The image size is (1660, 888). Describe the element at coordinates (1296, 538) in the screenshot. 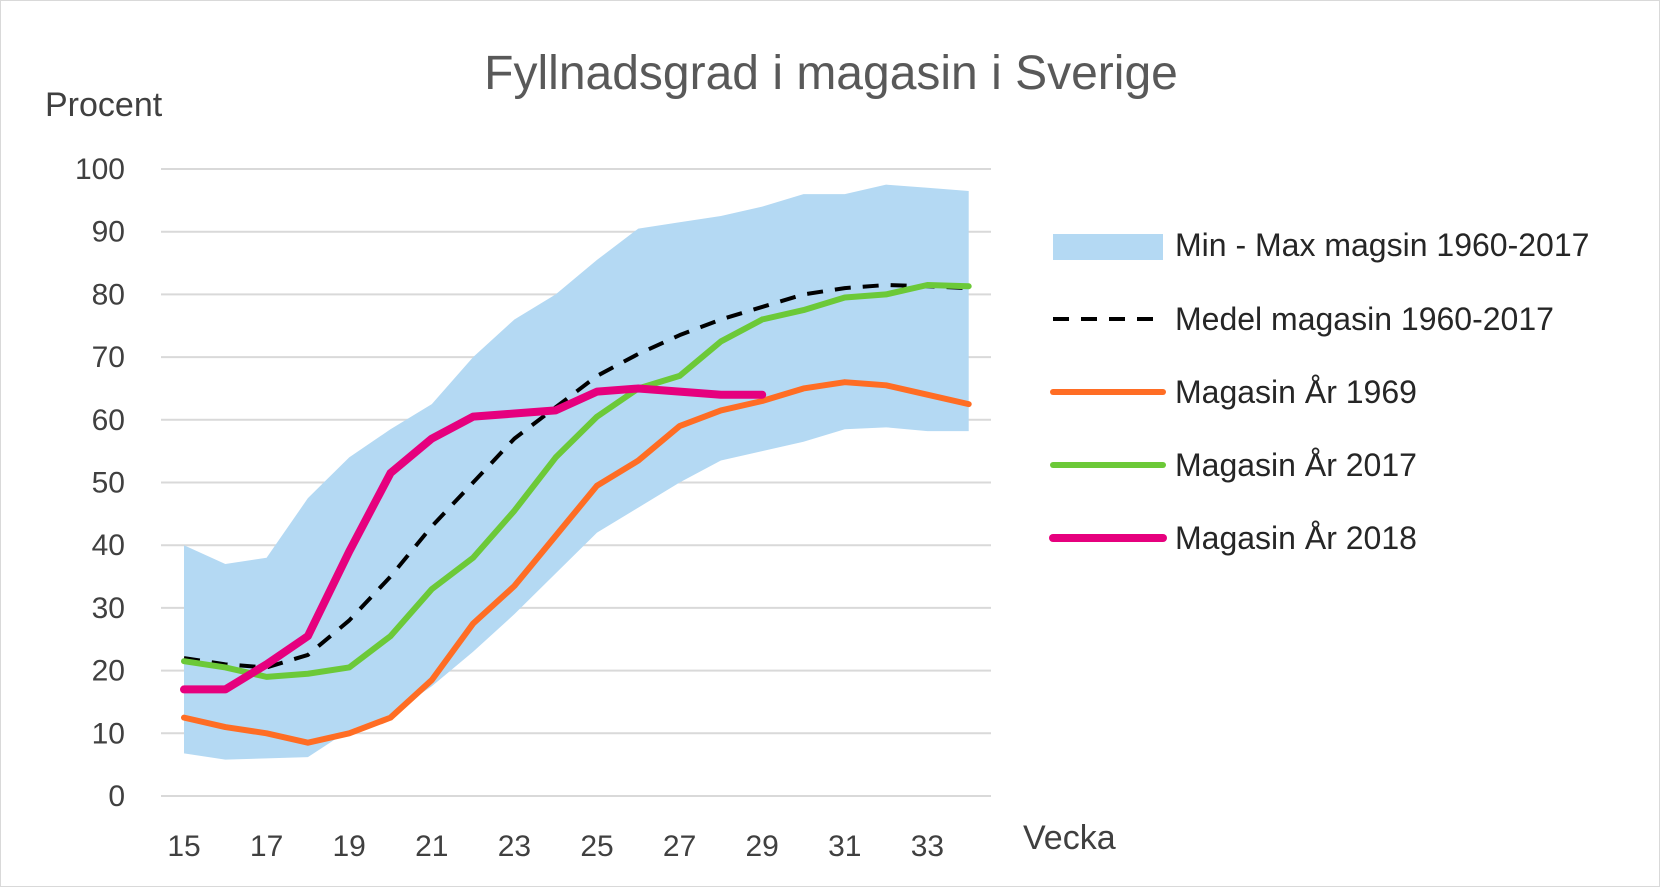

I see `legend-label-3: Magasin År 2018` at that location.